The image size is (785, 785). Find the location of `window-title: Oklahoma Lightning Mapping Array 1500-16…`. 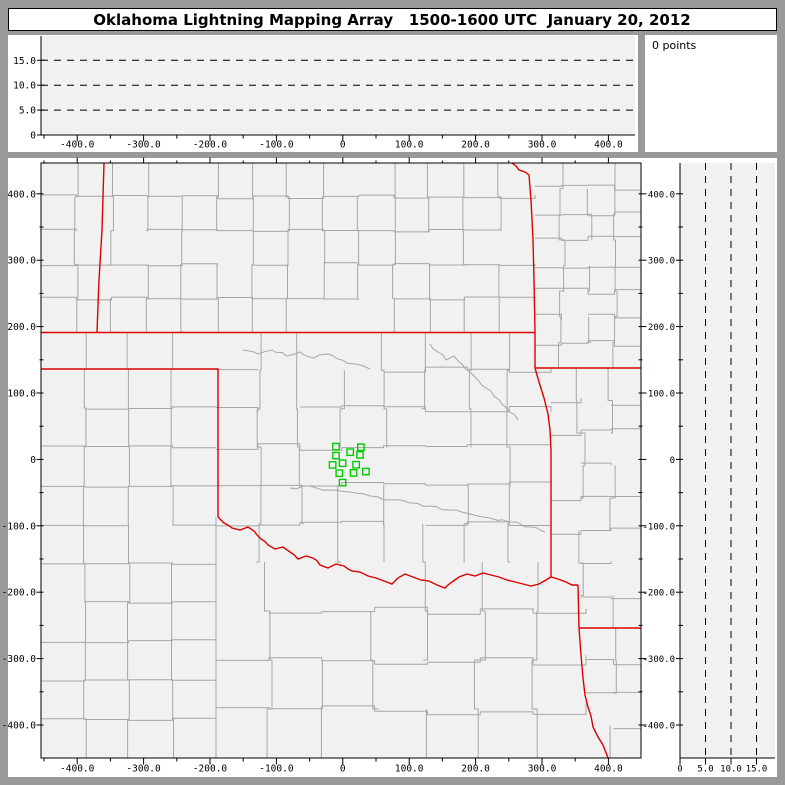

window-title: Oklahoma Lightning Mapping Array 1500-16… is located at coordinates (391, 20).